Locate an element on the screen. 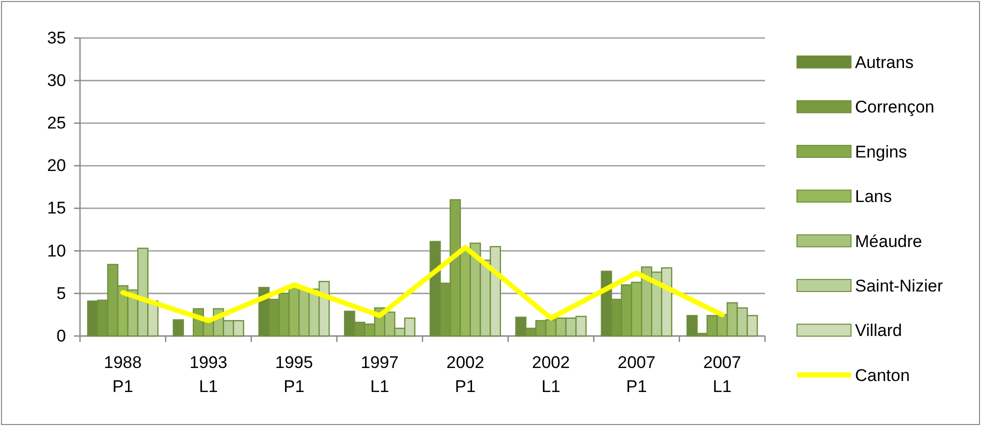 The width and height of the screenshot is (982, 427). y-tick-label: 25 is located at coordinates (56, 123).